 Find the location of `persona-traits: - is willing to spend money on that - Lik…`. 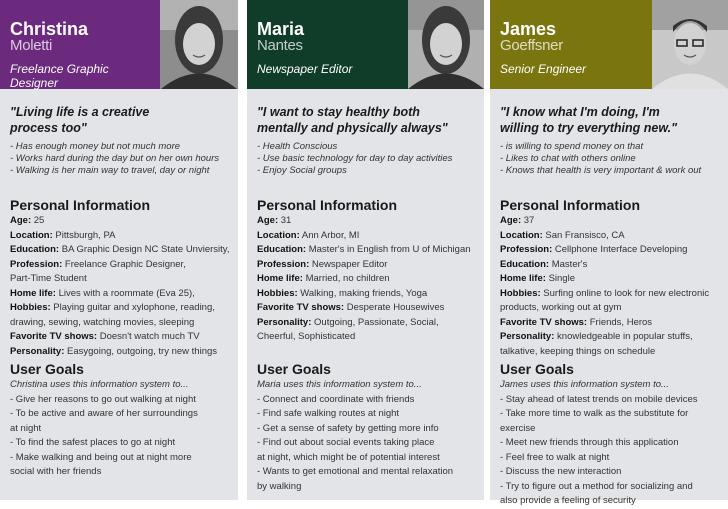

persona-traits: - is willing to spend money on that - Lik… is located at coordinates (614, 158).